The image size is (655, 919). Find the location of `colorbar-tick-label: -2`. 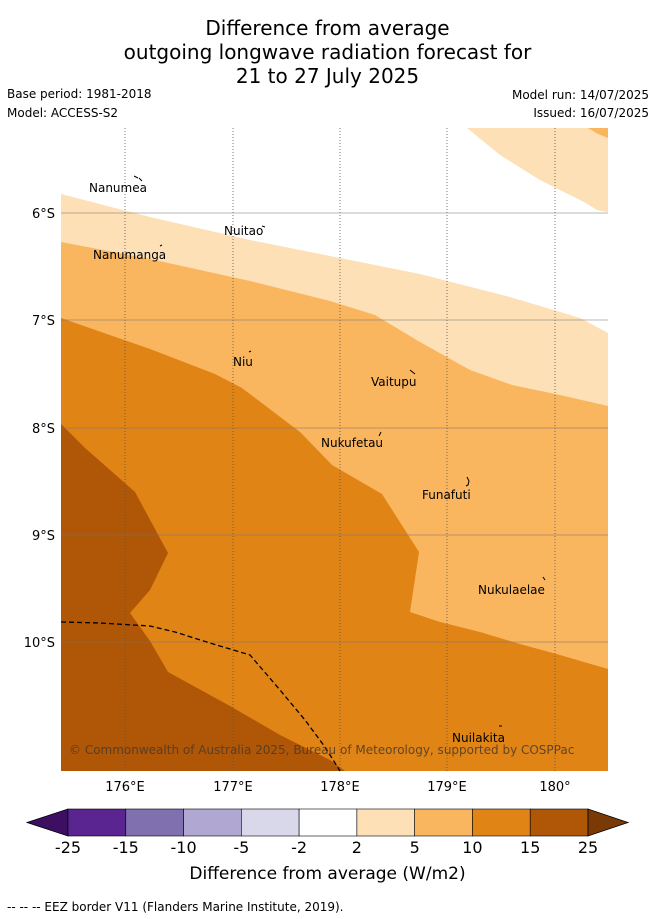

colorbar-tick-label: -2 is located at coordinates (299, 847).